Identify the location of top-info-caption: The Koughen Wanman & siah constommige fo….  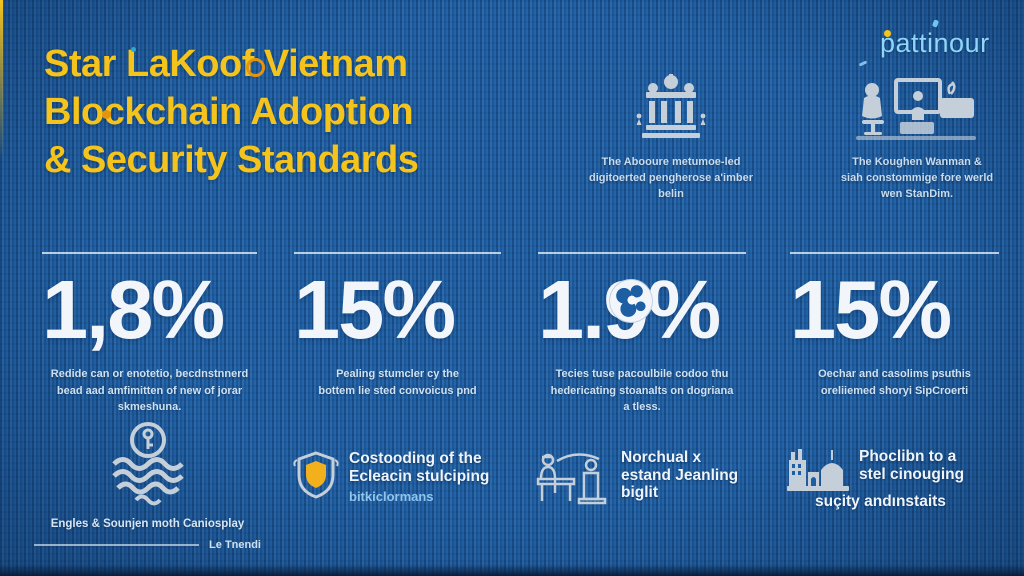
(917, 178).